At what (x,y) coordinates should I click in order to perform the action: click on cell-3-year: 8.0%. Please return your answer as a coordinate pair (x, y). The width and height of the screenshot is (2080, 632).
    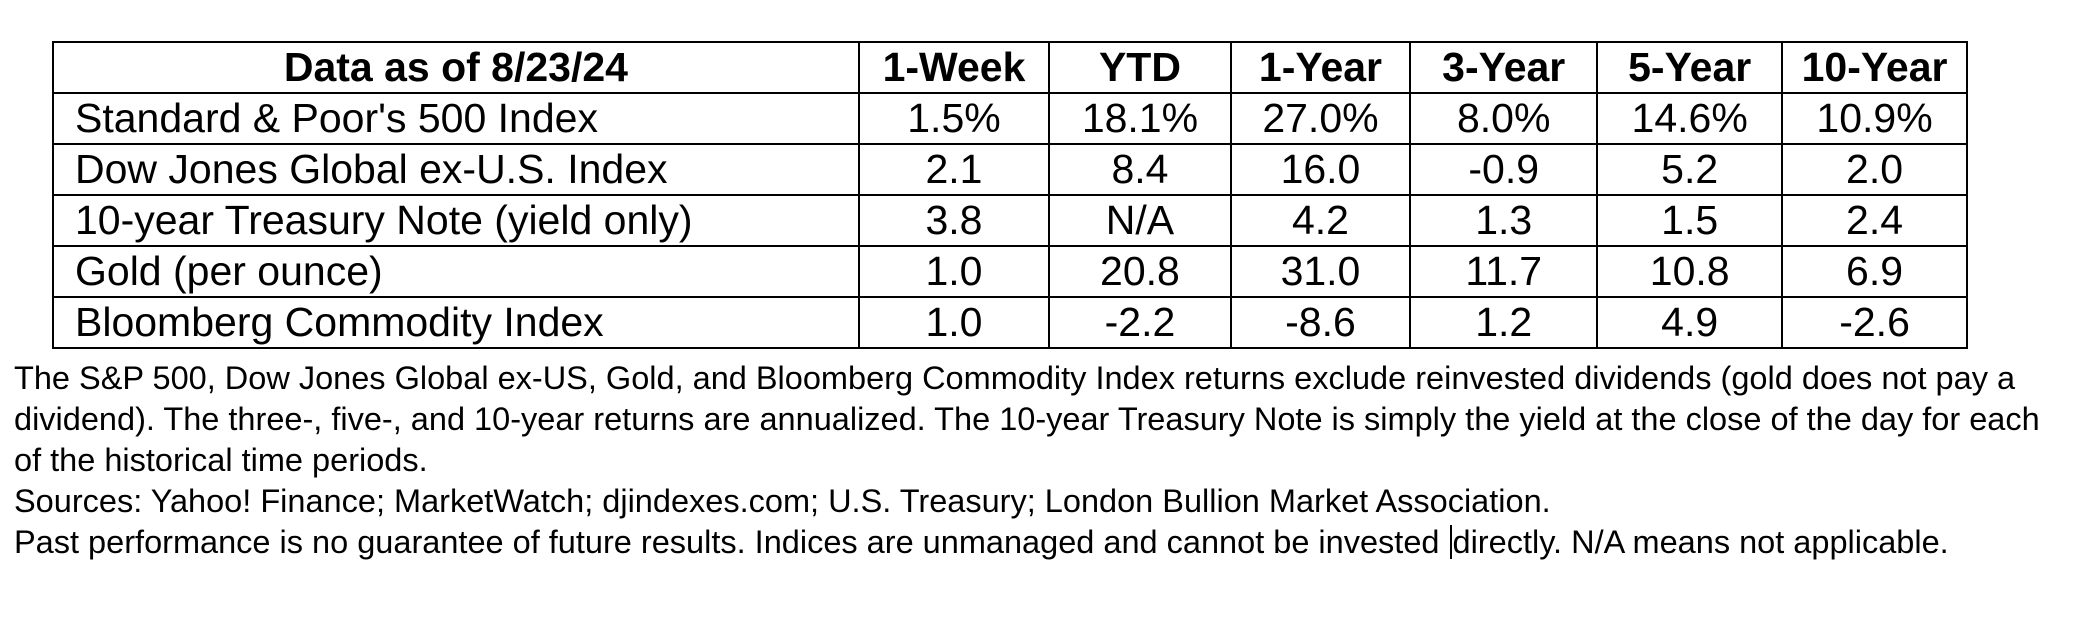
    Looking at the image, I should click on (1504, 118).